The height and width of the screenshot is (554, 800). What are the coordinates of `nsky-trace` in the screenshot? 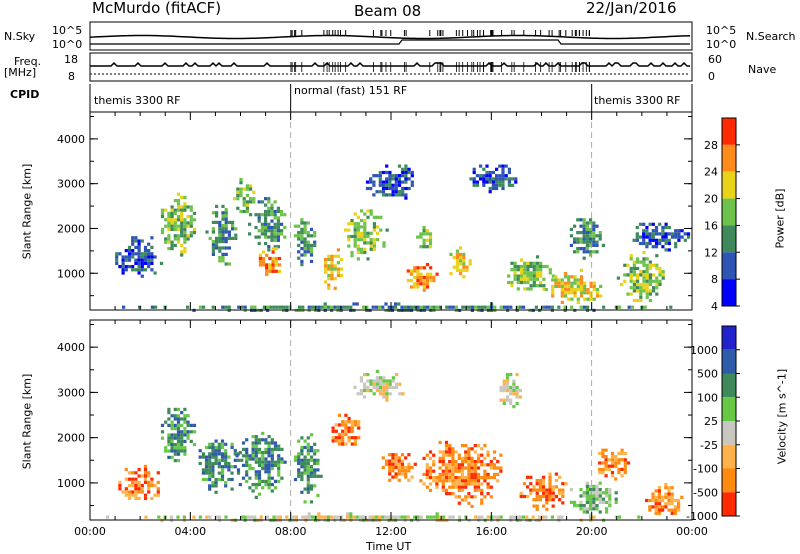 It's located at (390, 37).